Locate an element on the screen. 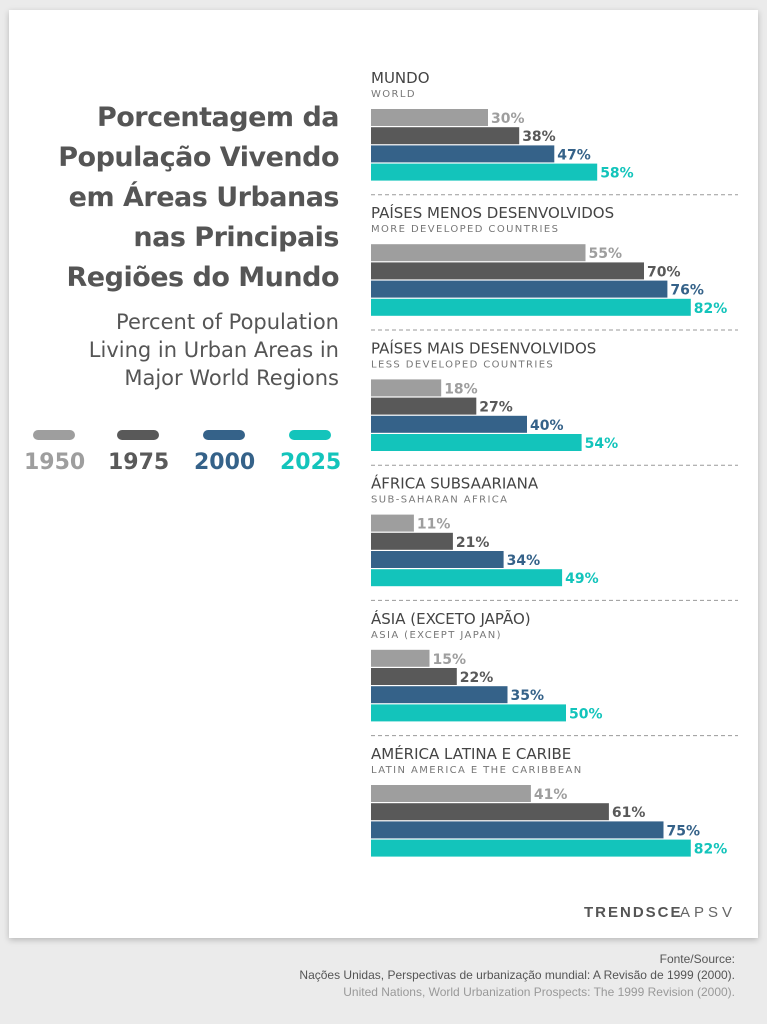  region-name-english: LESS DEVELOPED COUNTRIES is located at coordinates (462, 364).